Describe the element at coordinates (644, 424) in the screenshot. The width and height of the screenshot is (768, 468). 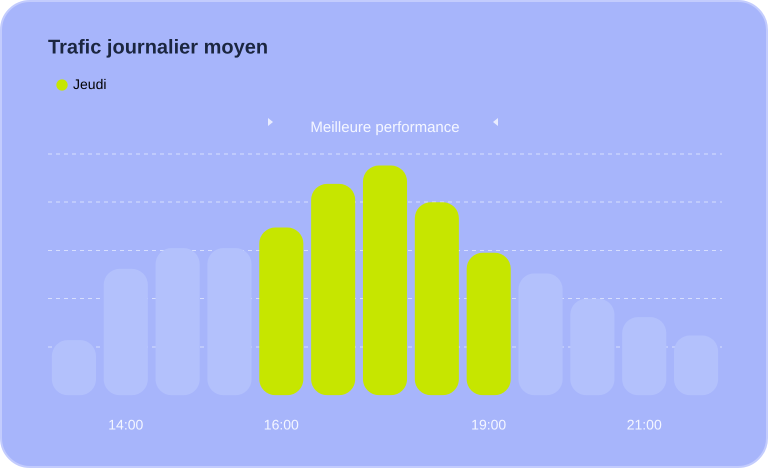
I see `x-tick-label: 21:00` at that location.